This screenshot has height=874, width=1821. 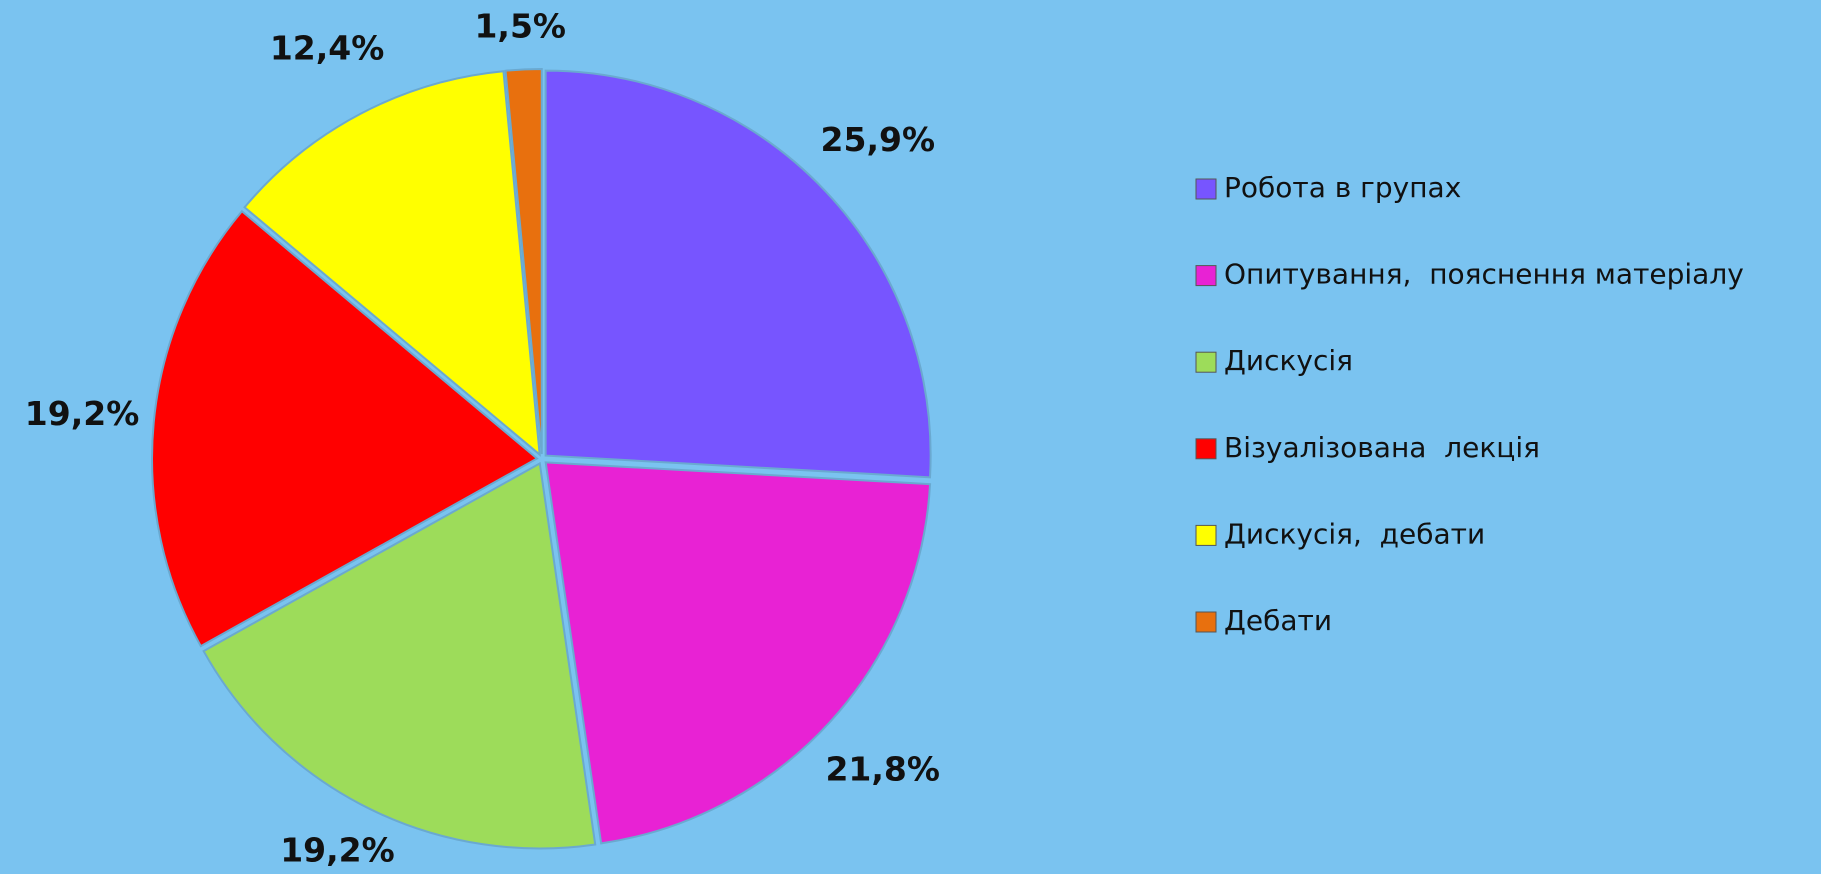 What do you see at coordinates (1354, 533) in the screenshot?
I see `legend-label: Дискусія, дебати` at bounding box center [1354, 533].